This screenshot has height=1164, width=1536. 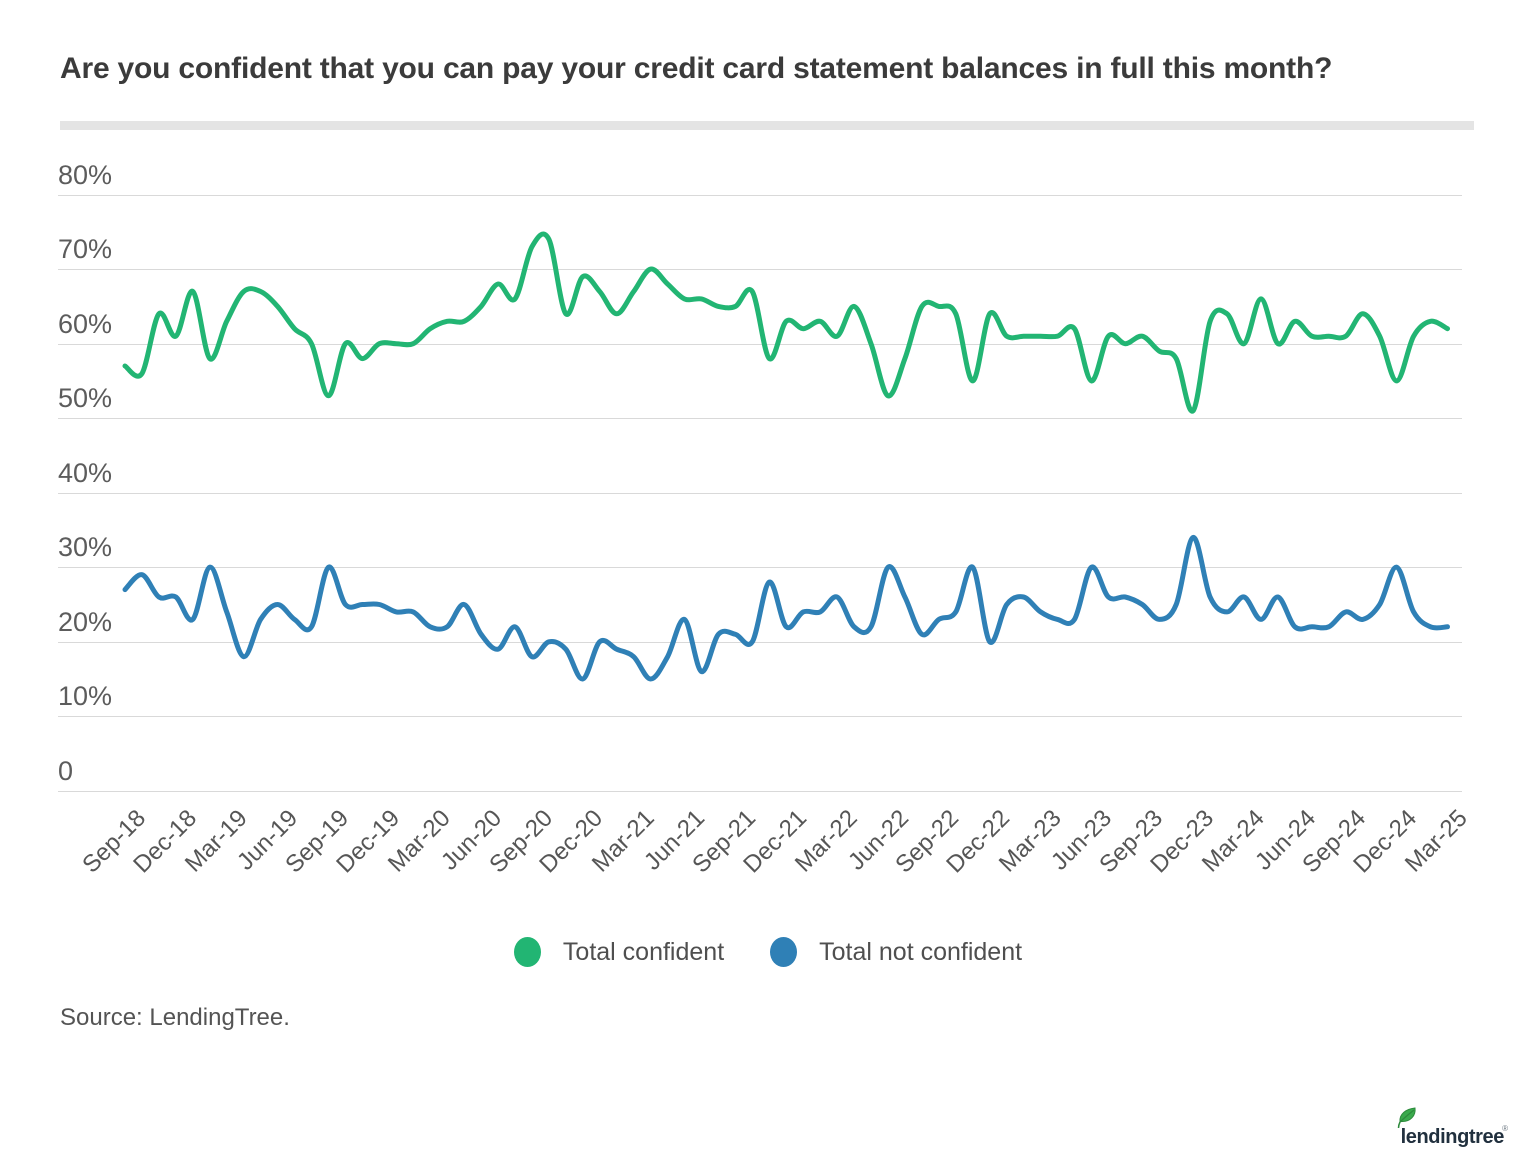 I want to click on legend-item-total-confident: Total confident, so click(x=619, y=952).